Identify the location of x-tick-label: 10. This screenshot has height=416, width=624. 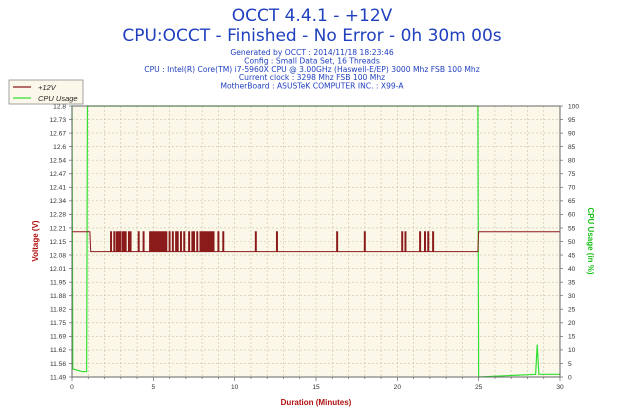
(235, 387).